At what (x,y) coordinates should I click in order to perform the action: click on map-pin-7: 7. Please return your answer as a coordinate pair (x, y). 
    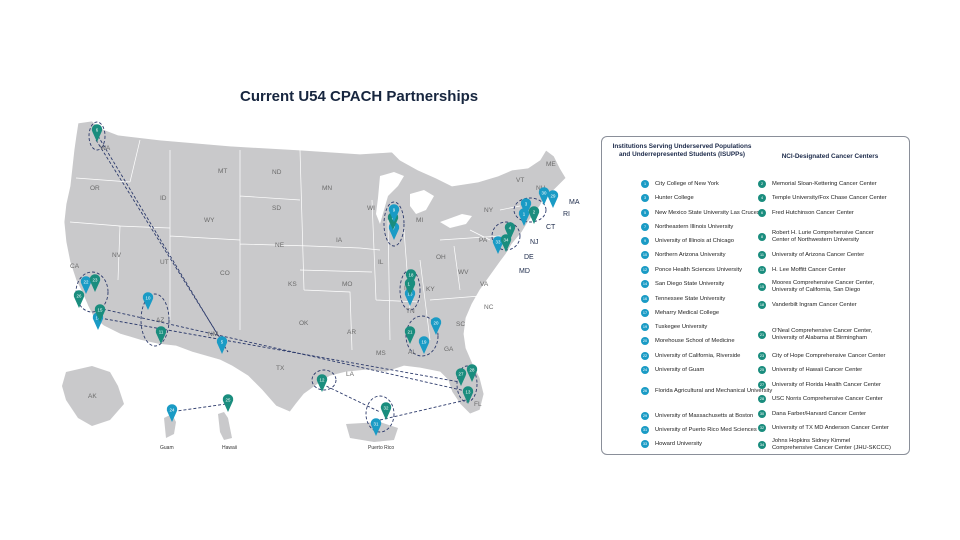
    Looking at the image, I should click on (394, 231).